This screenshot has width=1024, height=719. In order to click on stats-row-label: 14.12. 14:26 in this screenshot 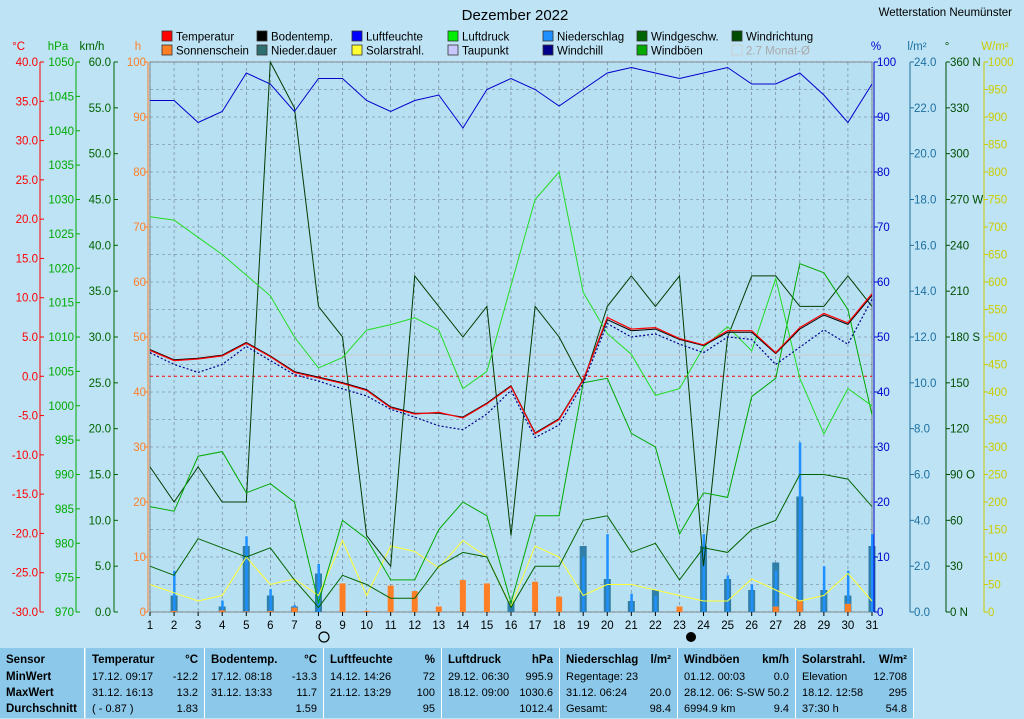, I will do `click(361, 677)`.